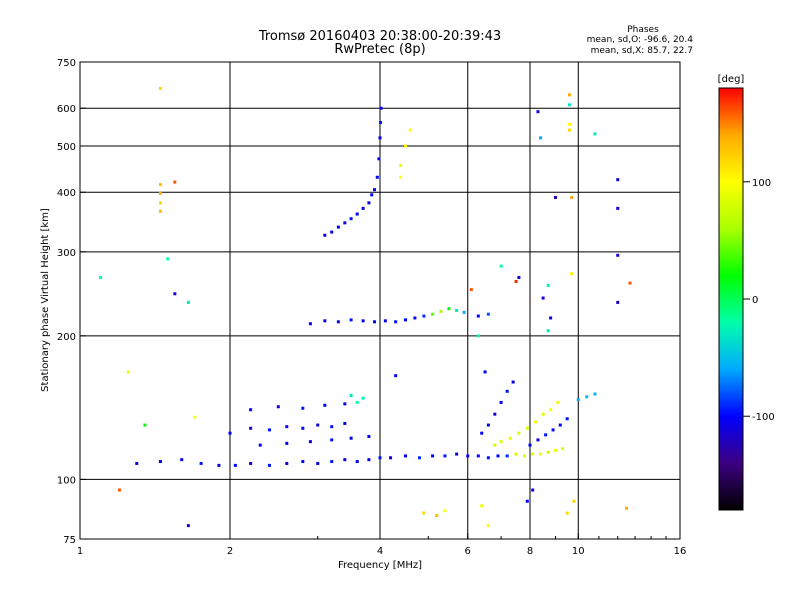  What do you see at coordinates (578, 551) in the screenshot?
I see `x-tick-label: 10` at bounding box center [578, 551].